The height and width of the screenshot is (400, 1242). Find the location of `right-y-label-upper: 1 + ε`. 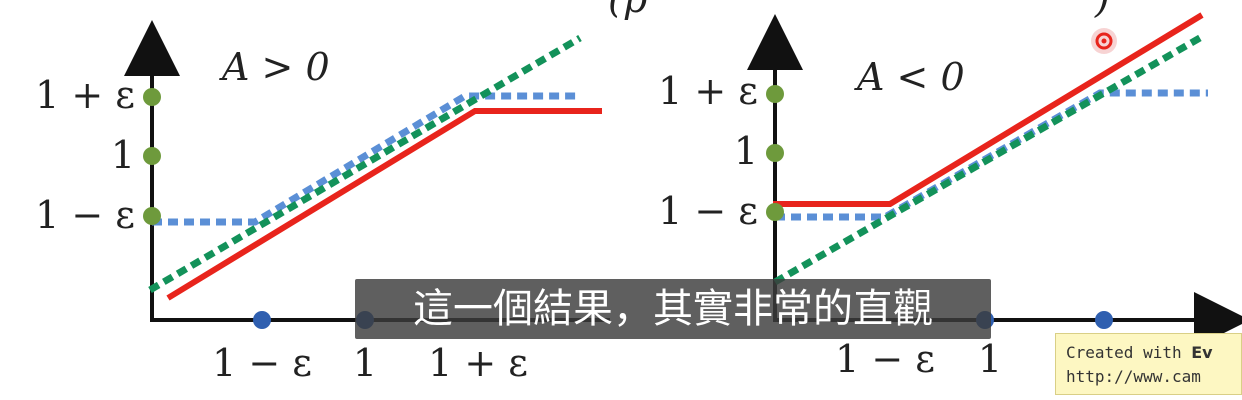

right-y-label-upper: 1 + ε is located at coordinates (708, 91).